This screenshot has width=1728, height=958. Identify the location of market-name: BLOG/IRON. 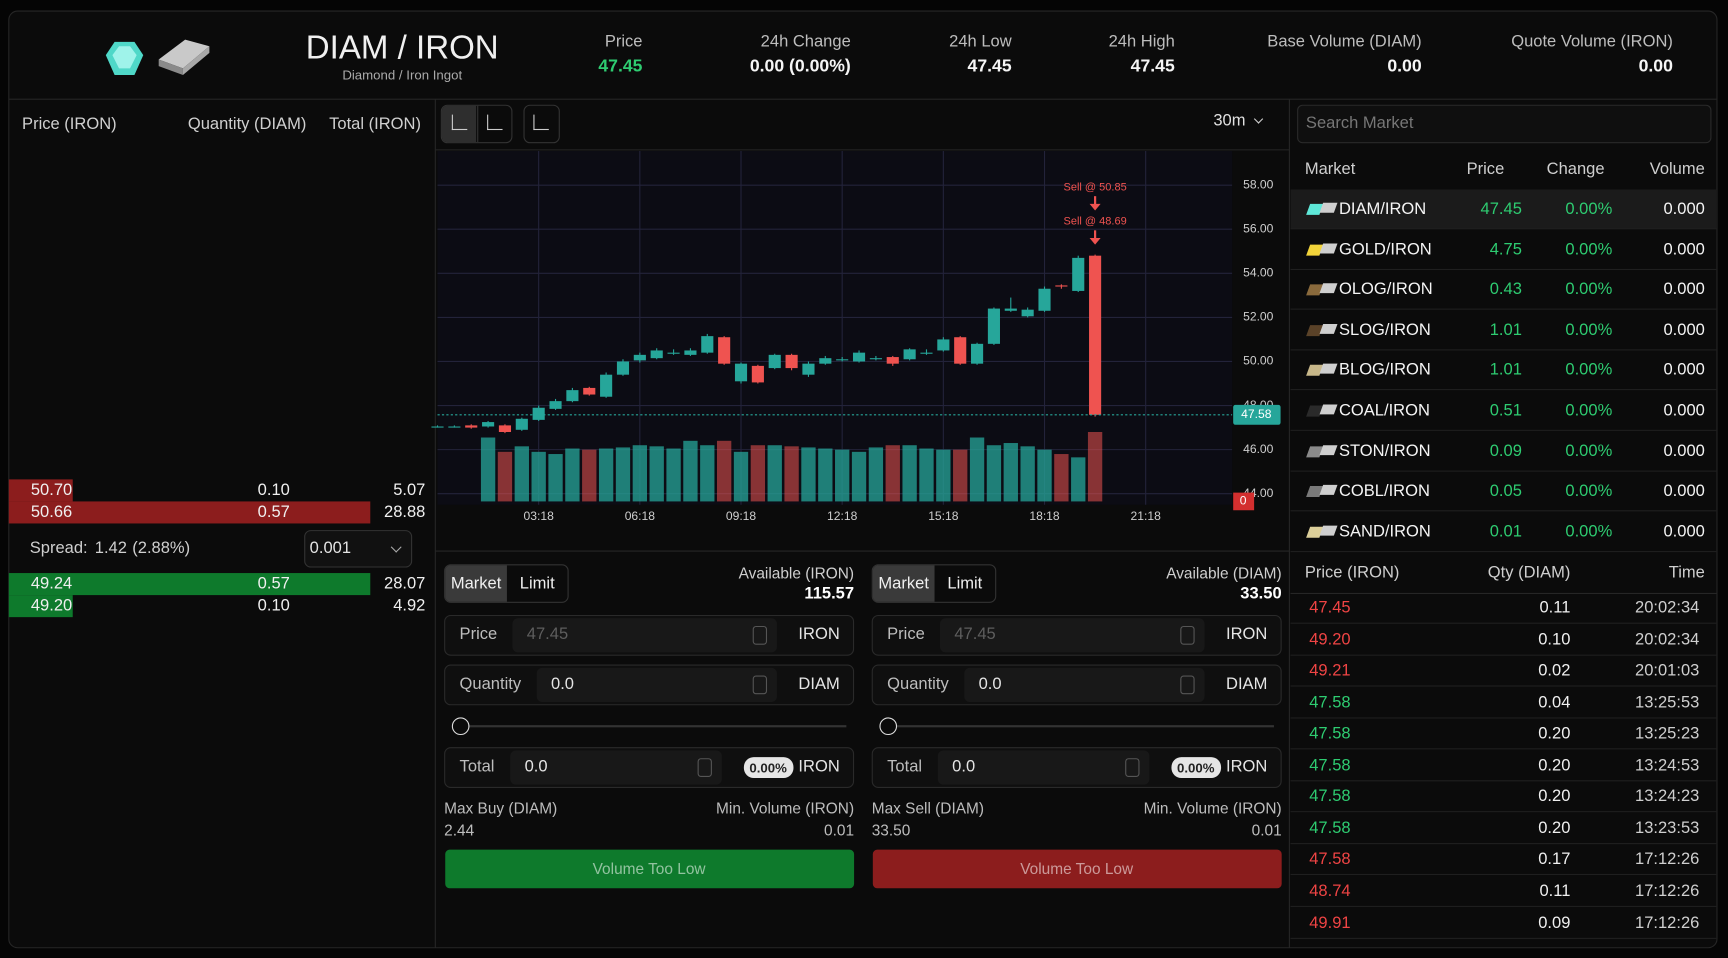
(1384, 370).